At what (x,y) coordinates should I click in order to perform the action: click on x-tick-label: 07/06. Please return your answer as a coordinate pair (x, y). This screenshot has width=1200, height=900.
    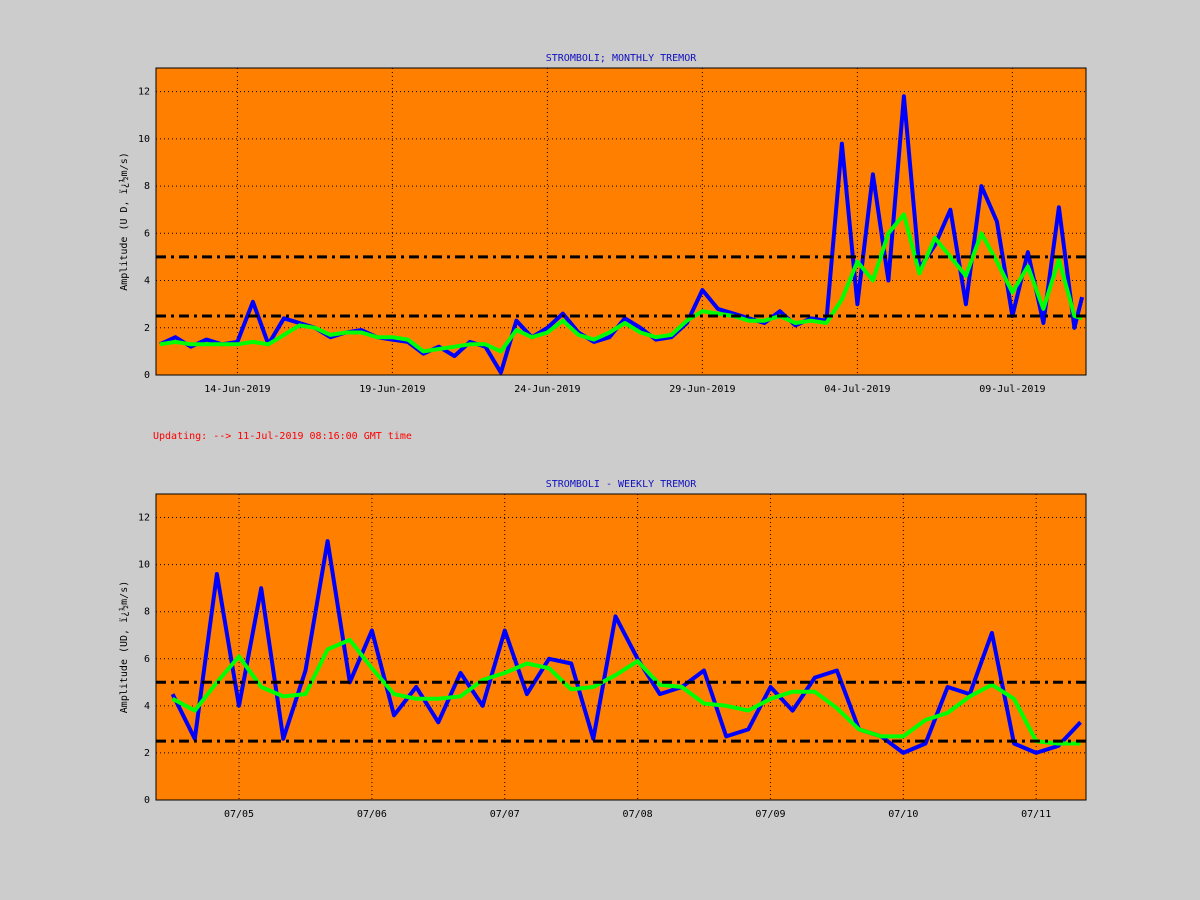
    Looking at the image, I should click on (372, 814).